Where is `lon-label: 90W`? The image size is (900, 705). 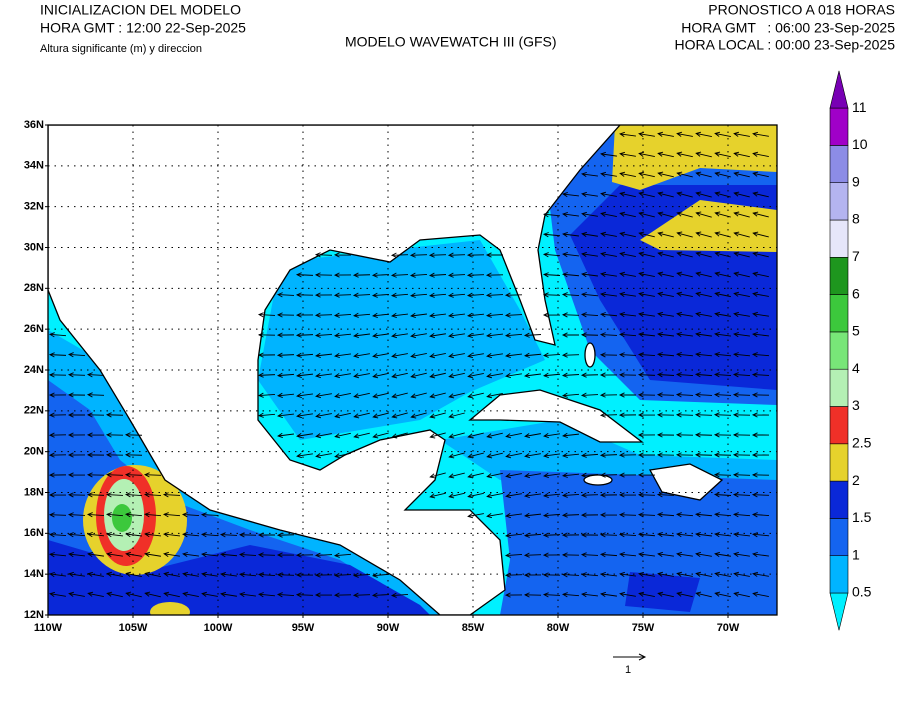
lon-label: 90W is located at coordinates (388, 628).